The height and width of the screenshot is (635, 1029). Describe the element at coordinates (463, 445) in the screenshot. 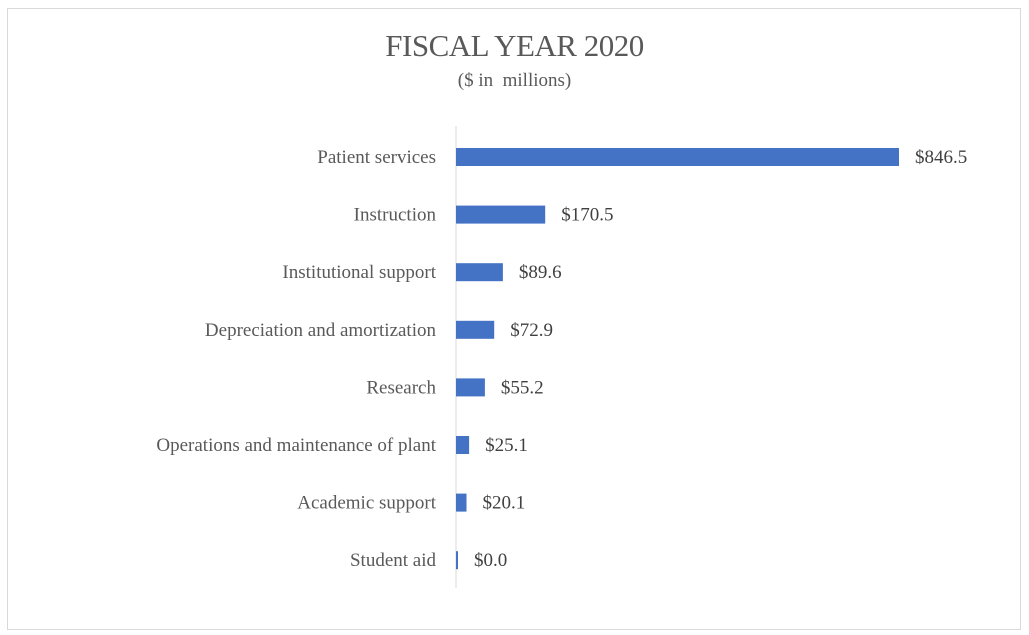

I see `bar-operations-and-maintenance-of-plant` at that location.